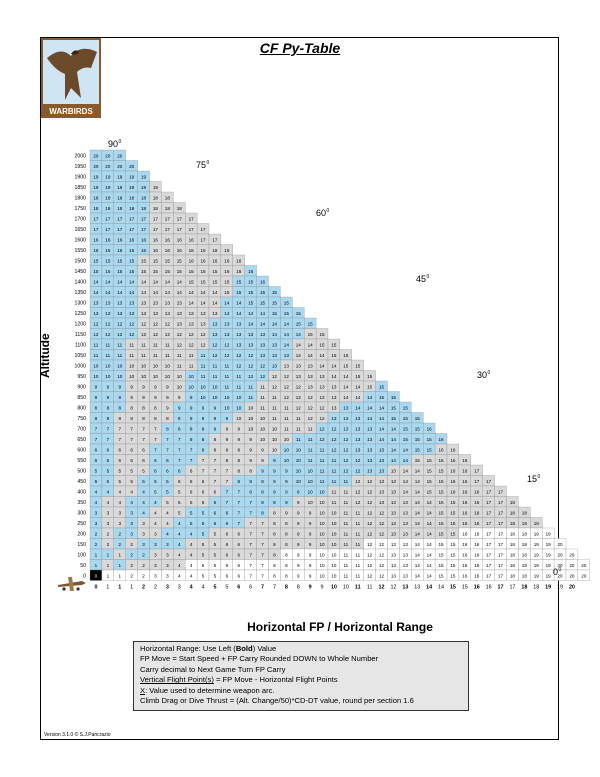  What do you see at coordinates (80, 199) in the screenshot?
I see `altitude-label: 1800` at bounding box center [80, 199].